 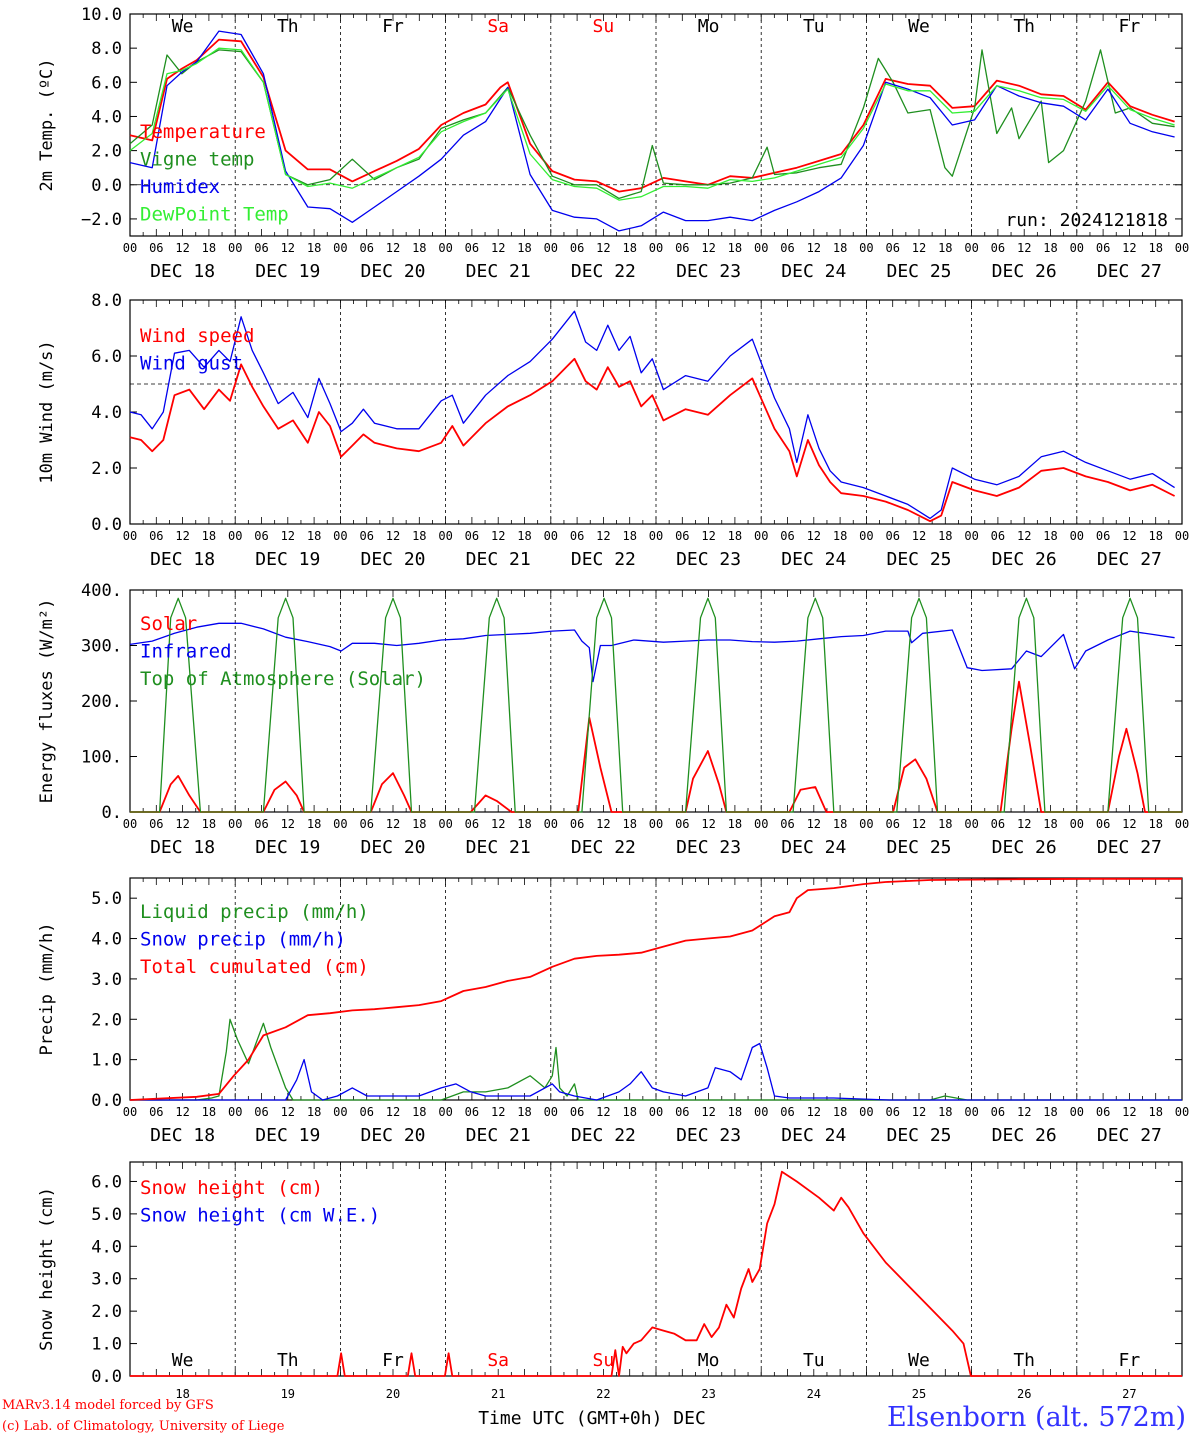 I want to click on day-number-label: 27, so click(x=1129, y=1394).